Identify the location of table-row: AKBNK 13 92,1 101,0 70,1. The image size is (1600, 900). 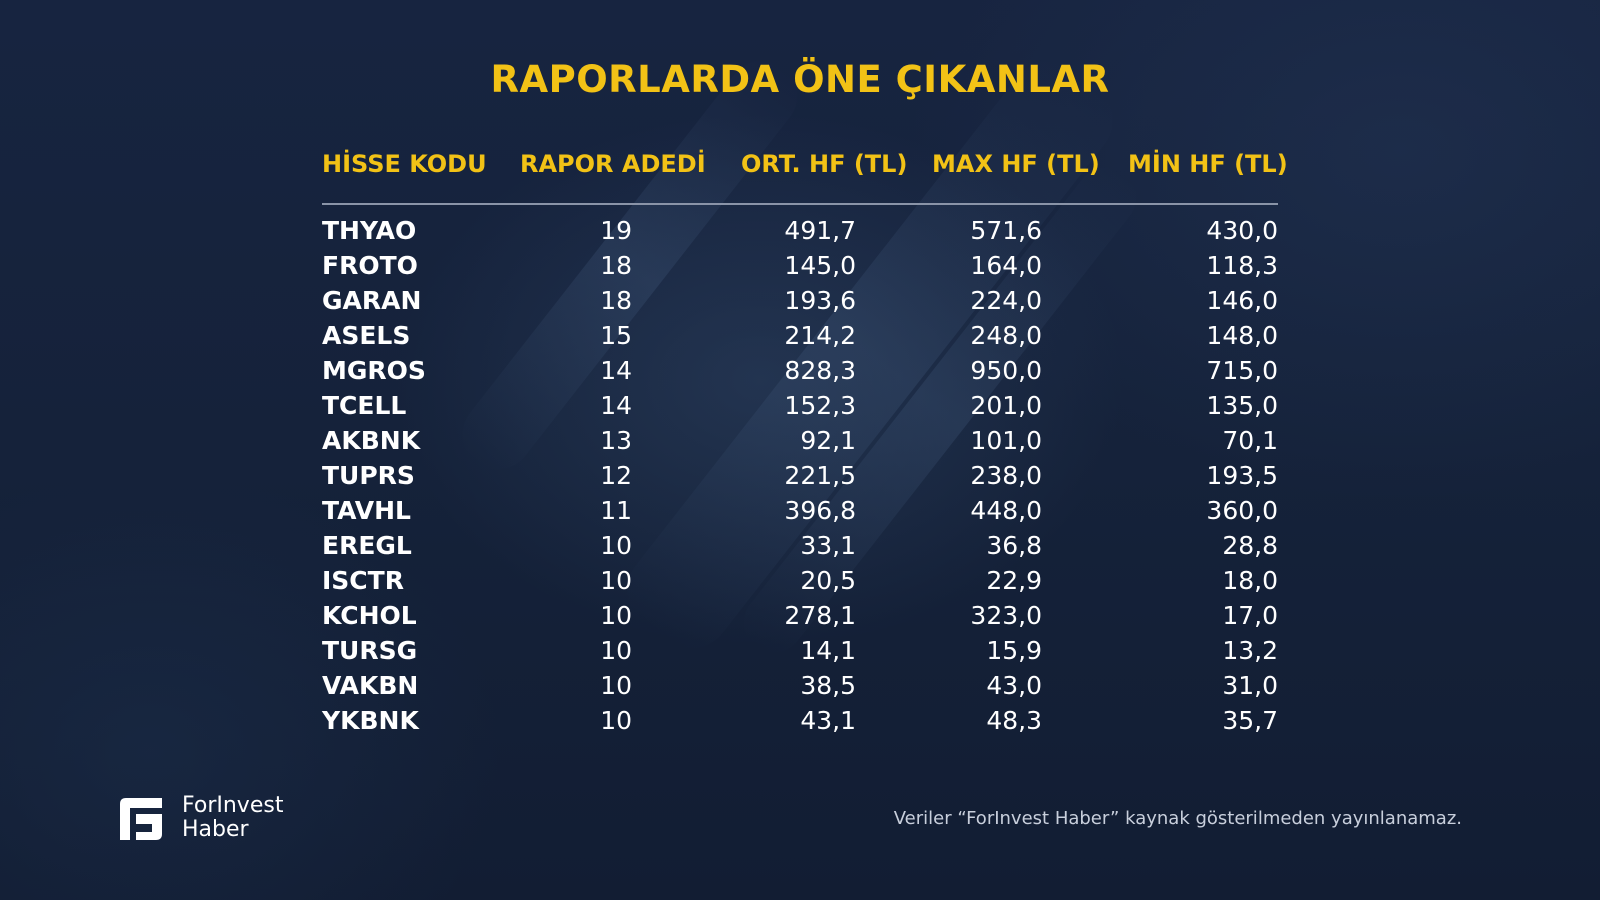
(800, 439).